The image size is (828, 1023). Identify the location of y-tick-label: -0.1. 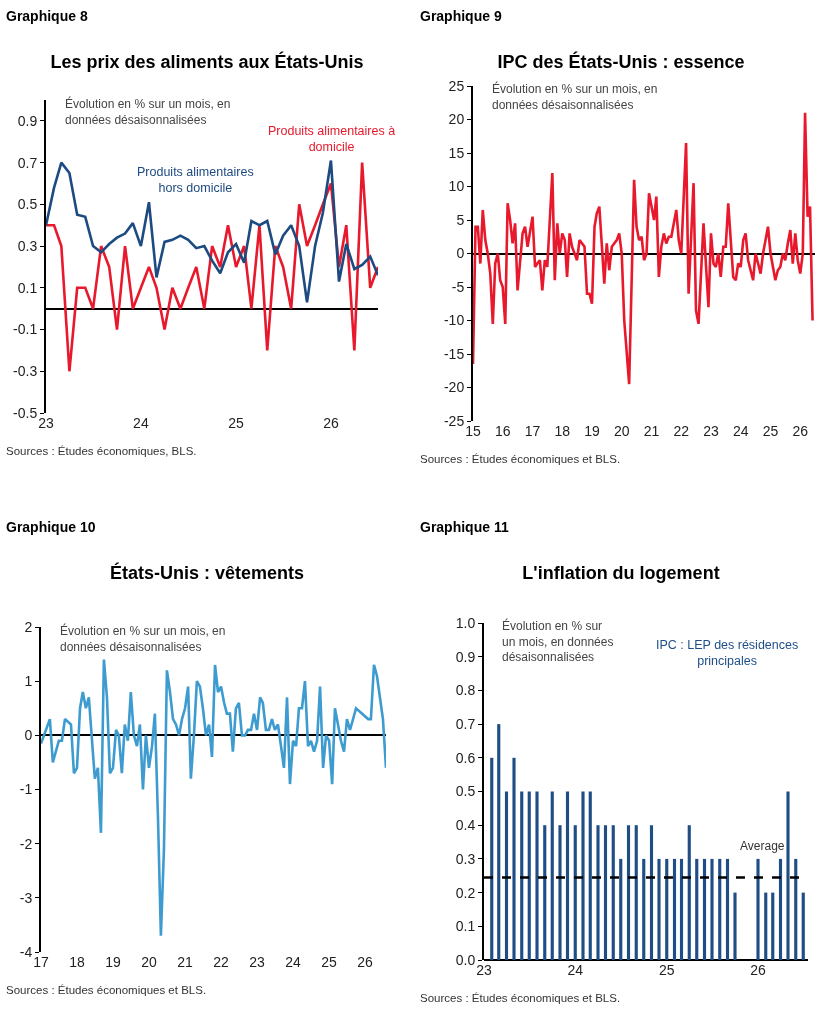
(25, 329).